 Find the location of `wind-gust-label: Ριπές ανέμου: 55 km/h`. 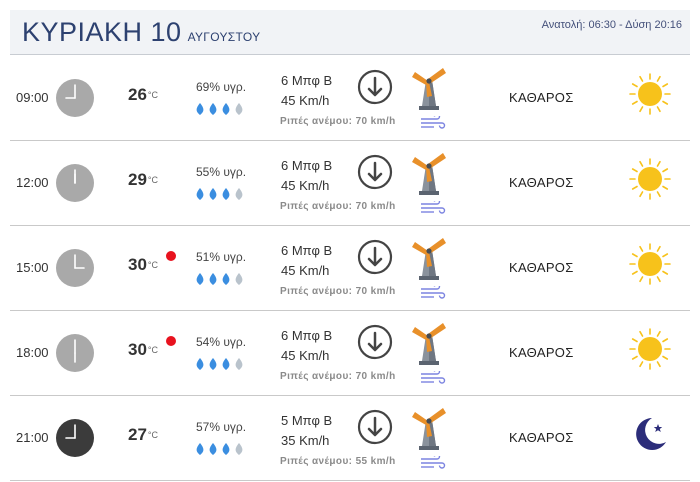

wind-gust-label: Ριπές ανέμου: 55 km/h is located at coordinates (338, 461).